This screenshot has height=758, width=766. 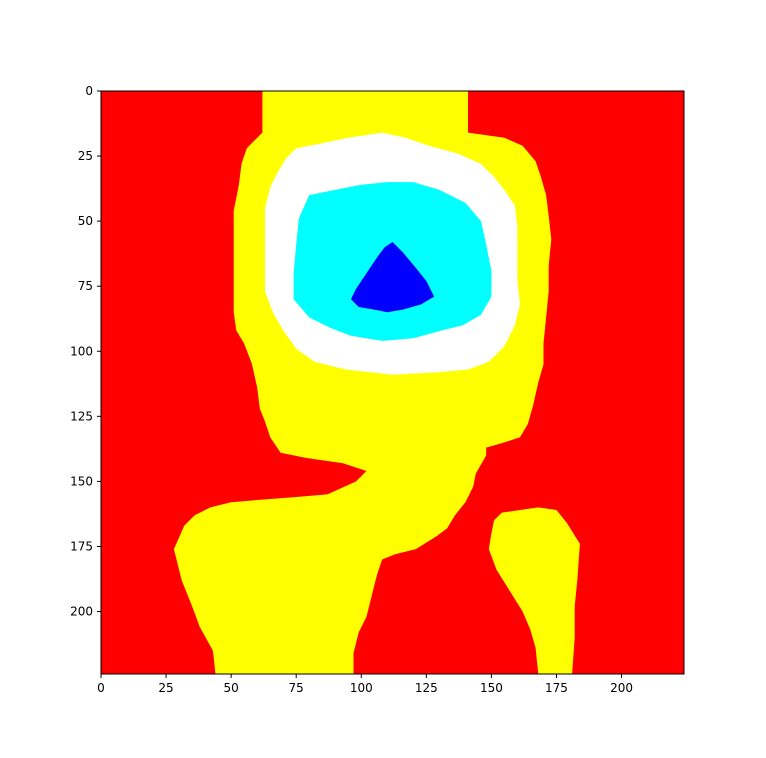 What do you see at coordinates (81, 546) in the screenshot?
I see `y-tick-label: 175` at bounding box center [81, 546].